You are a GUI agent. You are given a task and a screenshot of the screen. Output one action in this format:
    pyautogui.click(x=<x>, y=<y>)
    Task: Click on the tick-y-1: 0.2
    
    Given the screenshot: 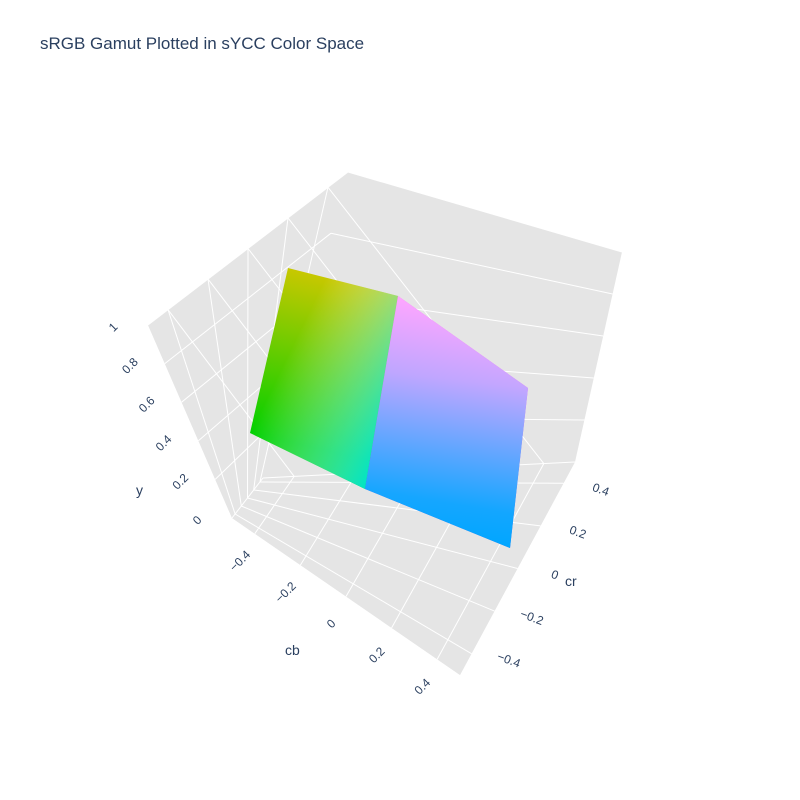 What is the action you would take?
    pyautogui.click(x=181, y=481)
    